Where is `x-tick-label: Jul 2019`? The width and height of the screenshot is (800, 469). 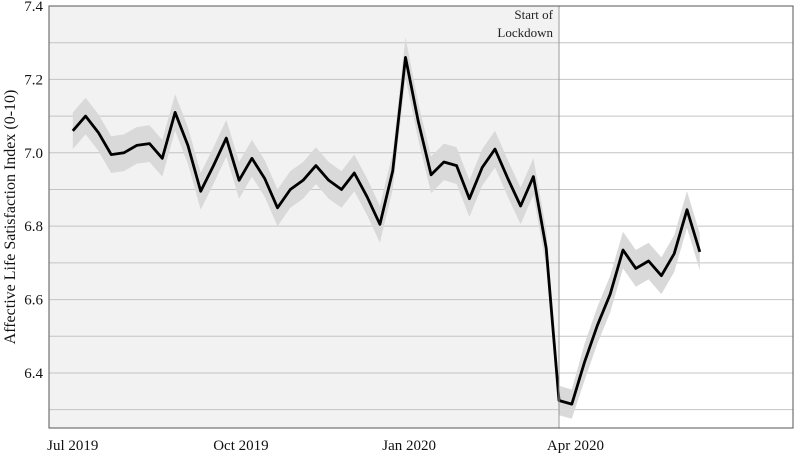 x-tick-label: Jul 2019 is located at coordinates (72, 446).